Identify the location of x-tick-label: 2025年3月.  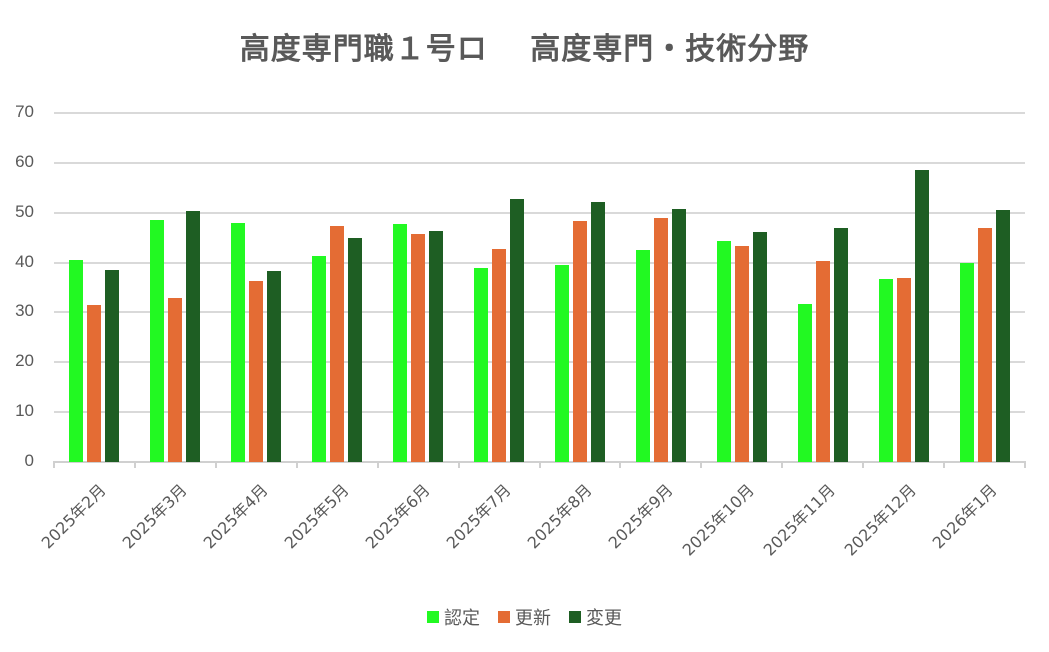
(155, 516).